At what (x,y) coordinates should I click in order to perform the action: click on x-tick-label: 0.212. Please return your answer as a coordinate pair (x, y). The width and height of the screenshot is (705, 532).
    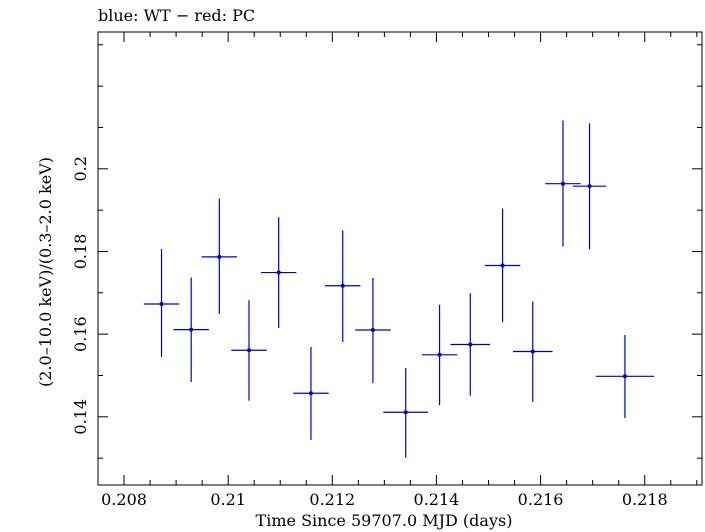
    Looking at the image, I should click on (332, 499).